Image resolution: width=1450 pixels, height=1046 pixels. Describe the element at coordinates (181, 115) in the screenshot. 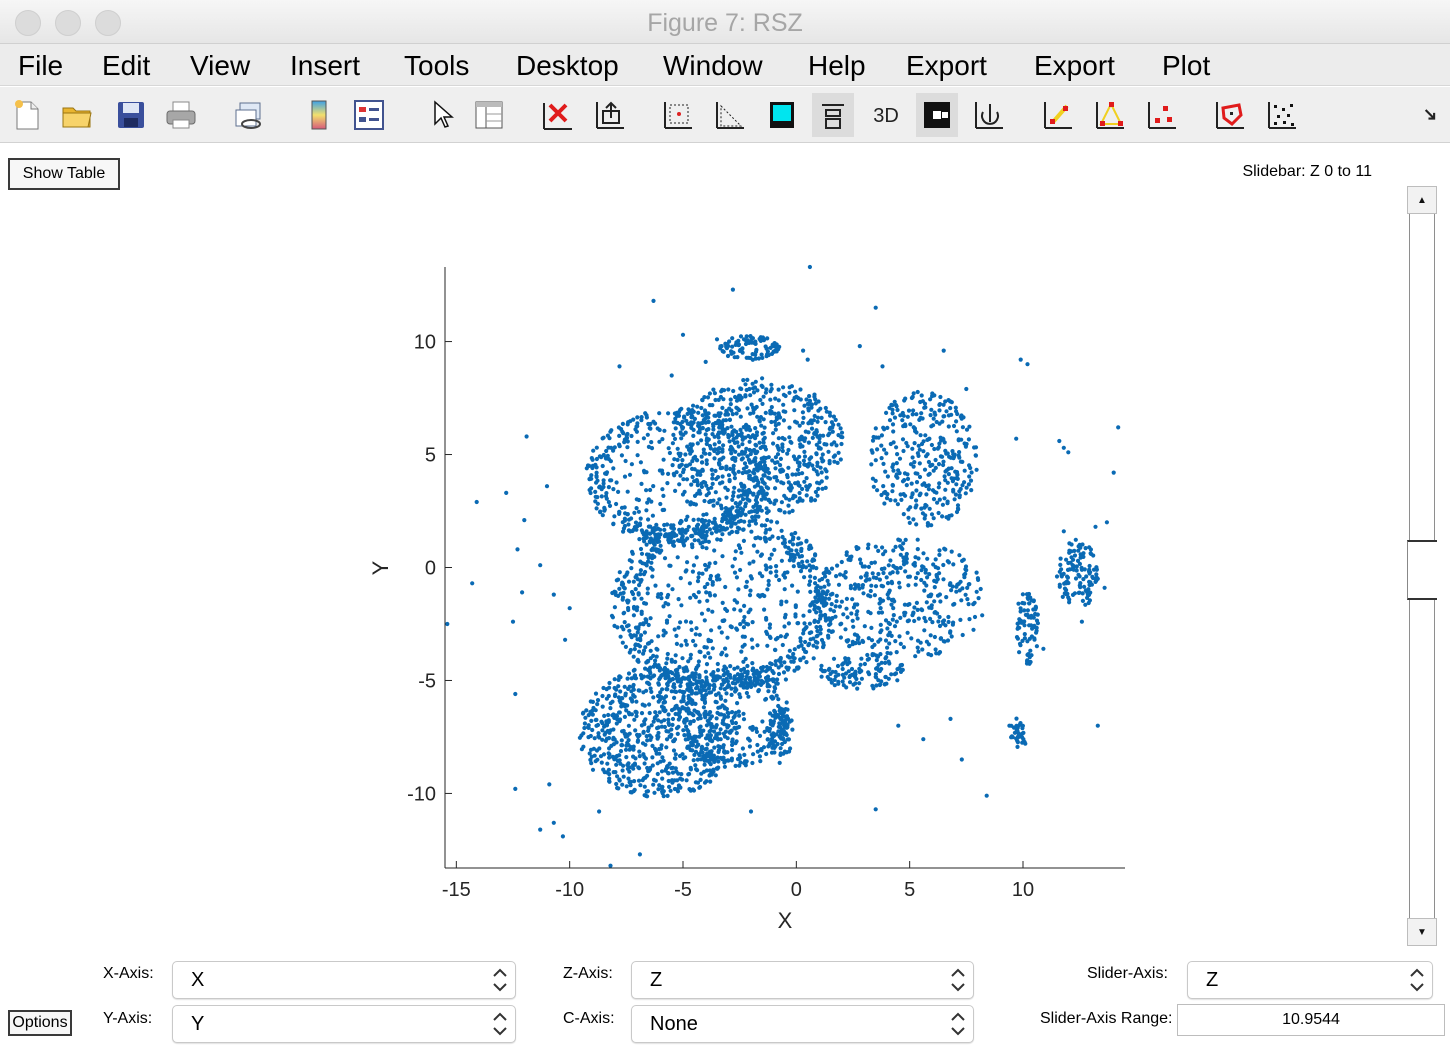

I see `print-icon` at that location.